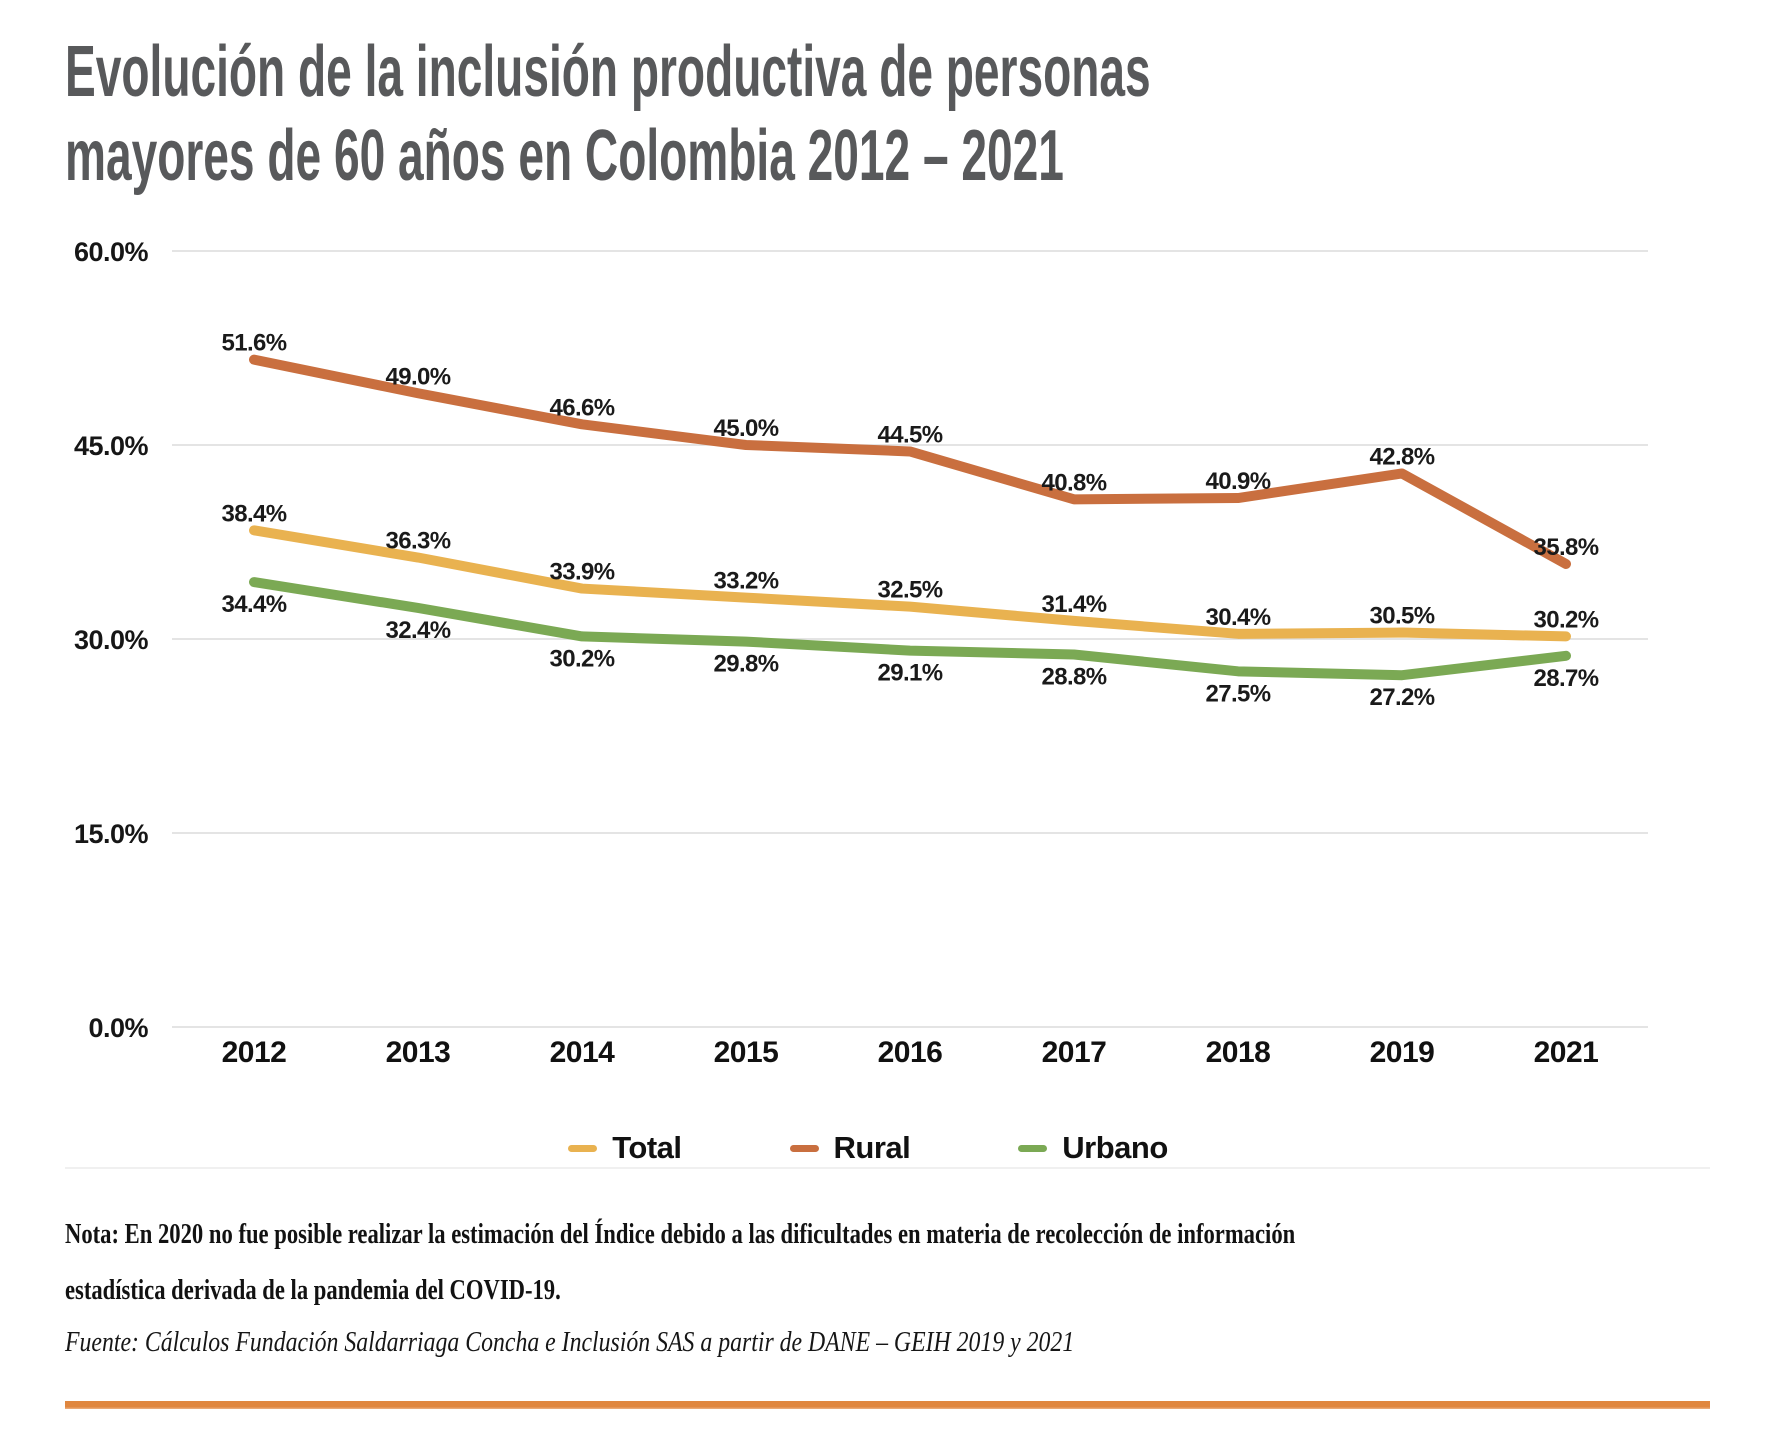 Image resolution: width=1774 pixels, height=1454 pixels. I want to click on x-tick-label: 2015, so click(746, 1052).